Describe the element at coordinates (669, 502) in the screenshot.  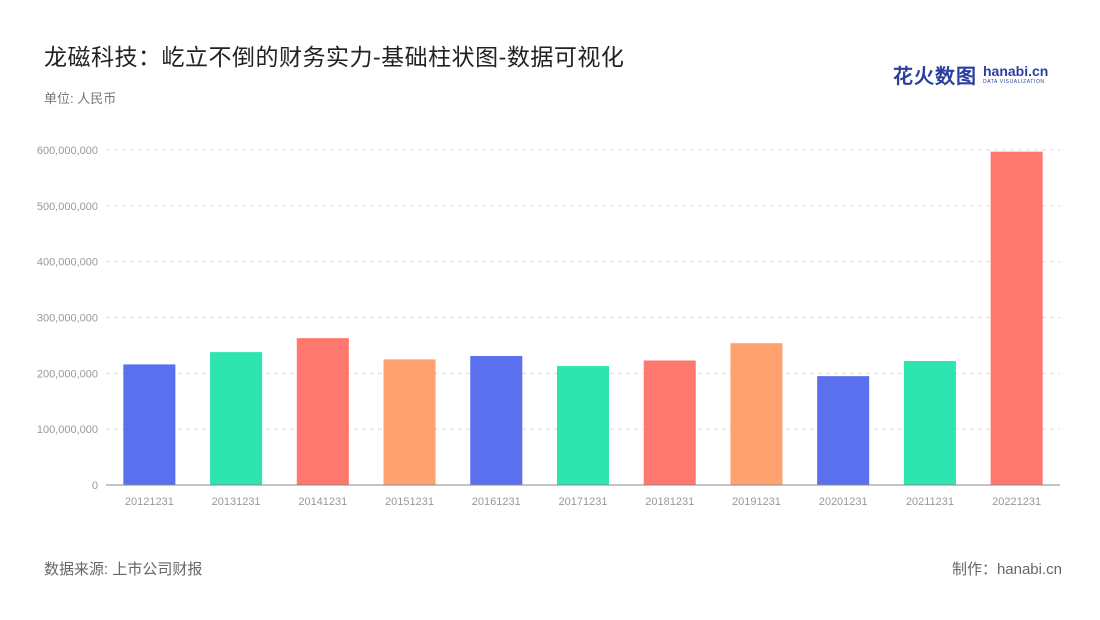
I see `x-tick-label: 20181231` at that location.